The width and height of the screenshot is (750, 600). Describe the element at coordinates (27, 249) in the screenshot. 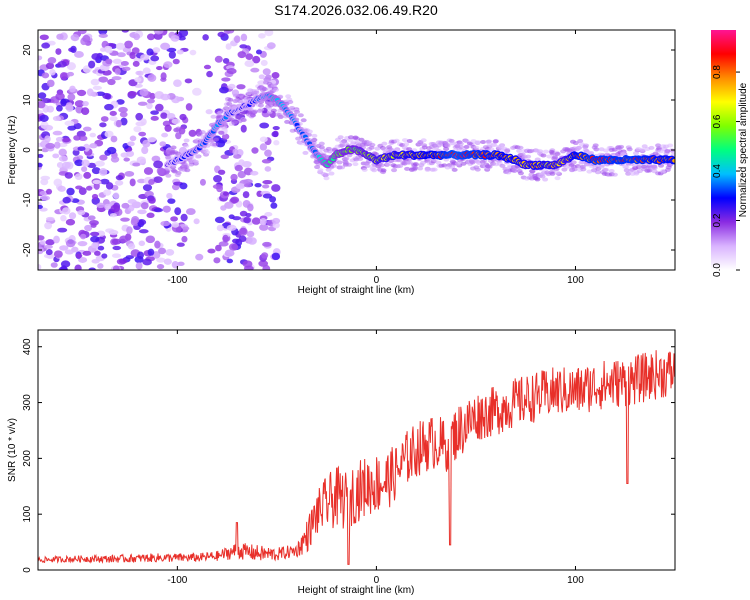

I see `spectrogram-ytick-label: -20` at that location.